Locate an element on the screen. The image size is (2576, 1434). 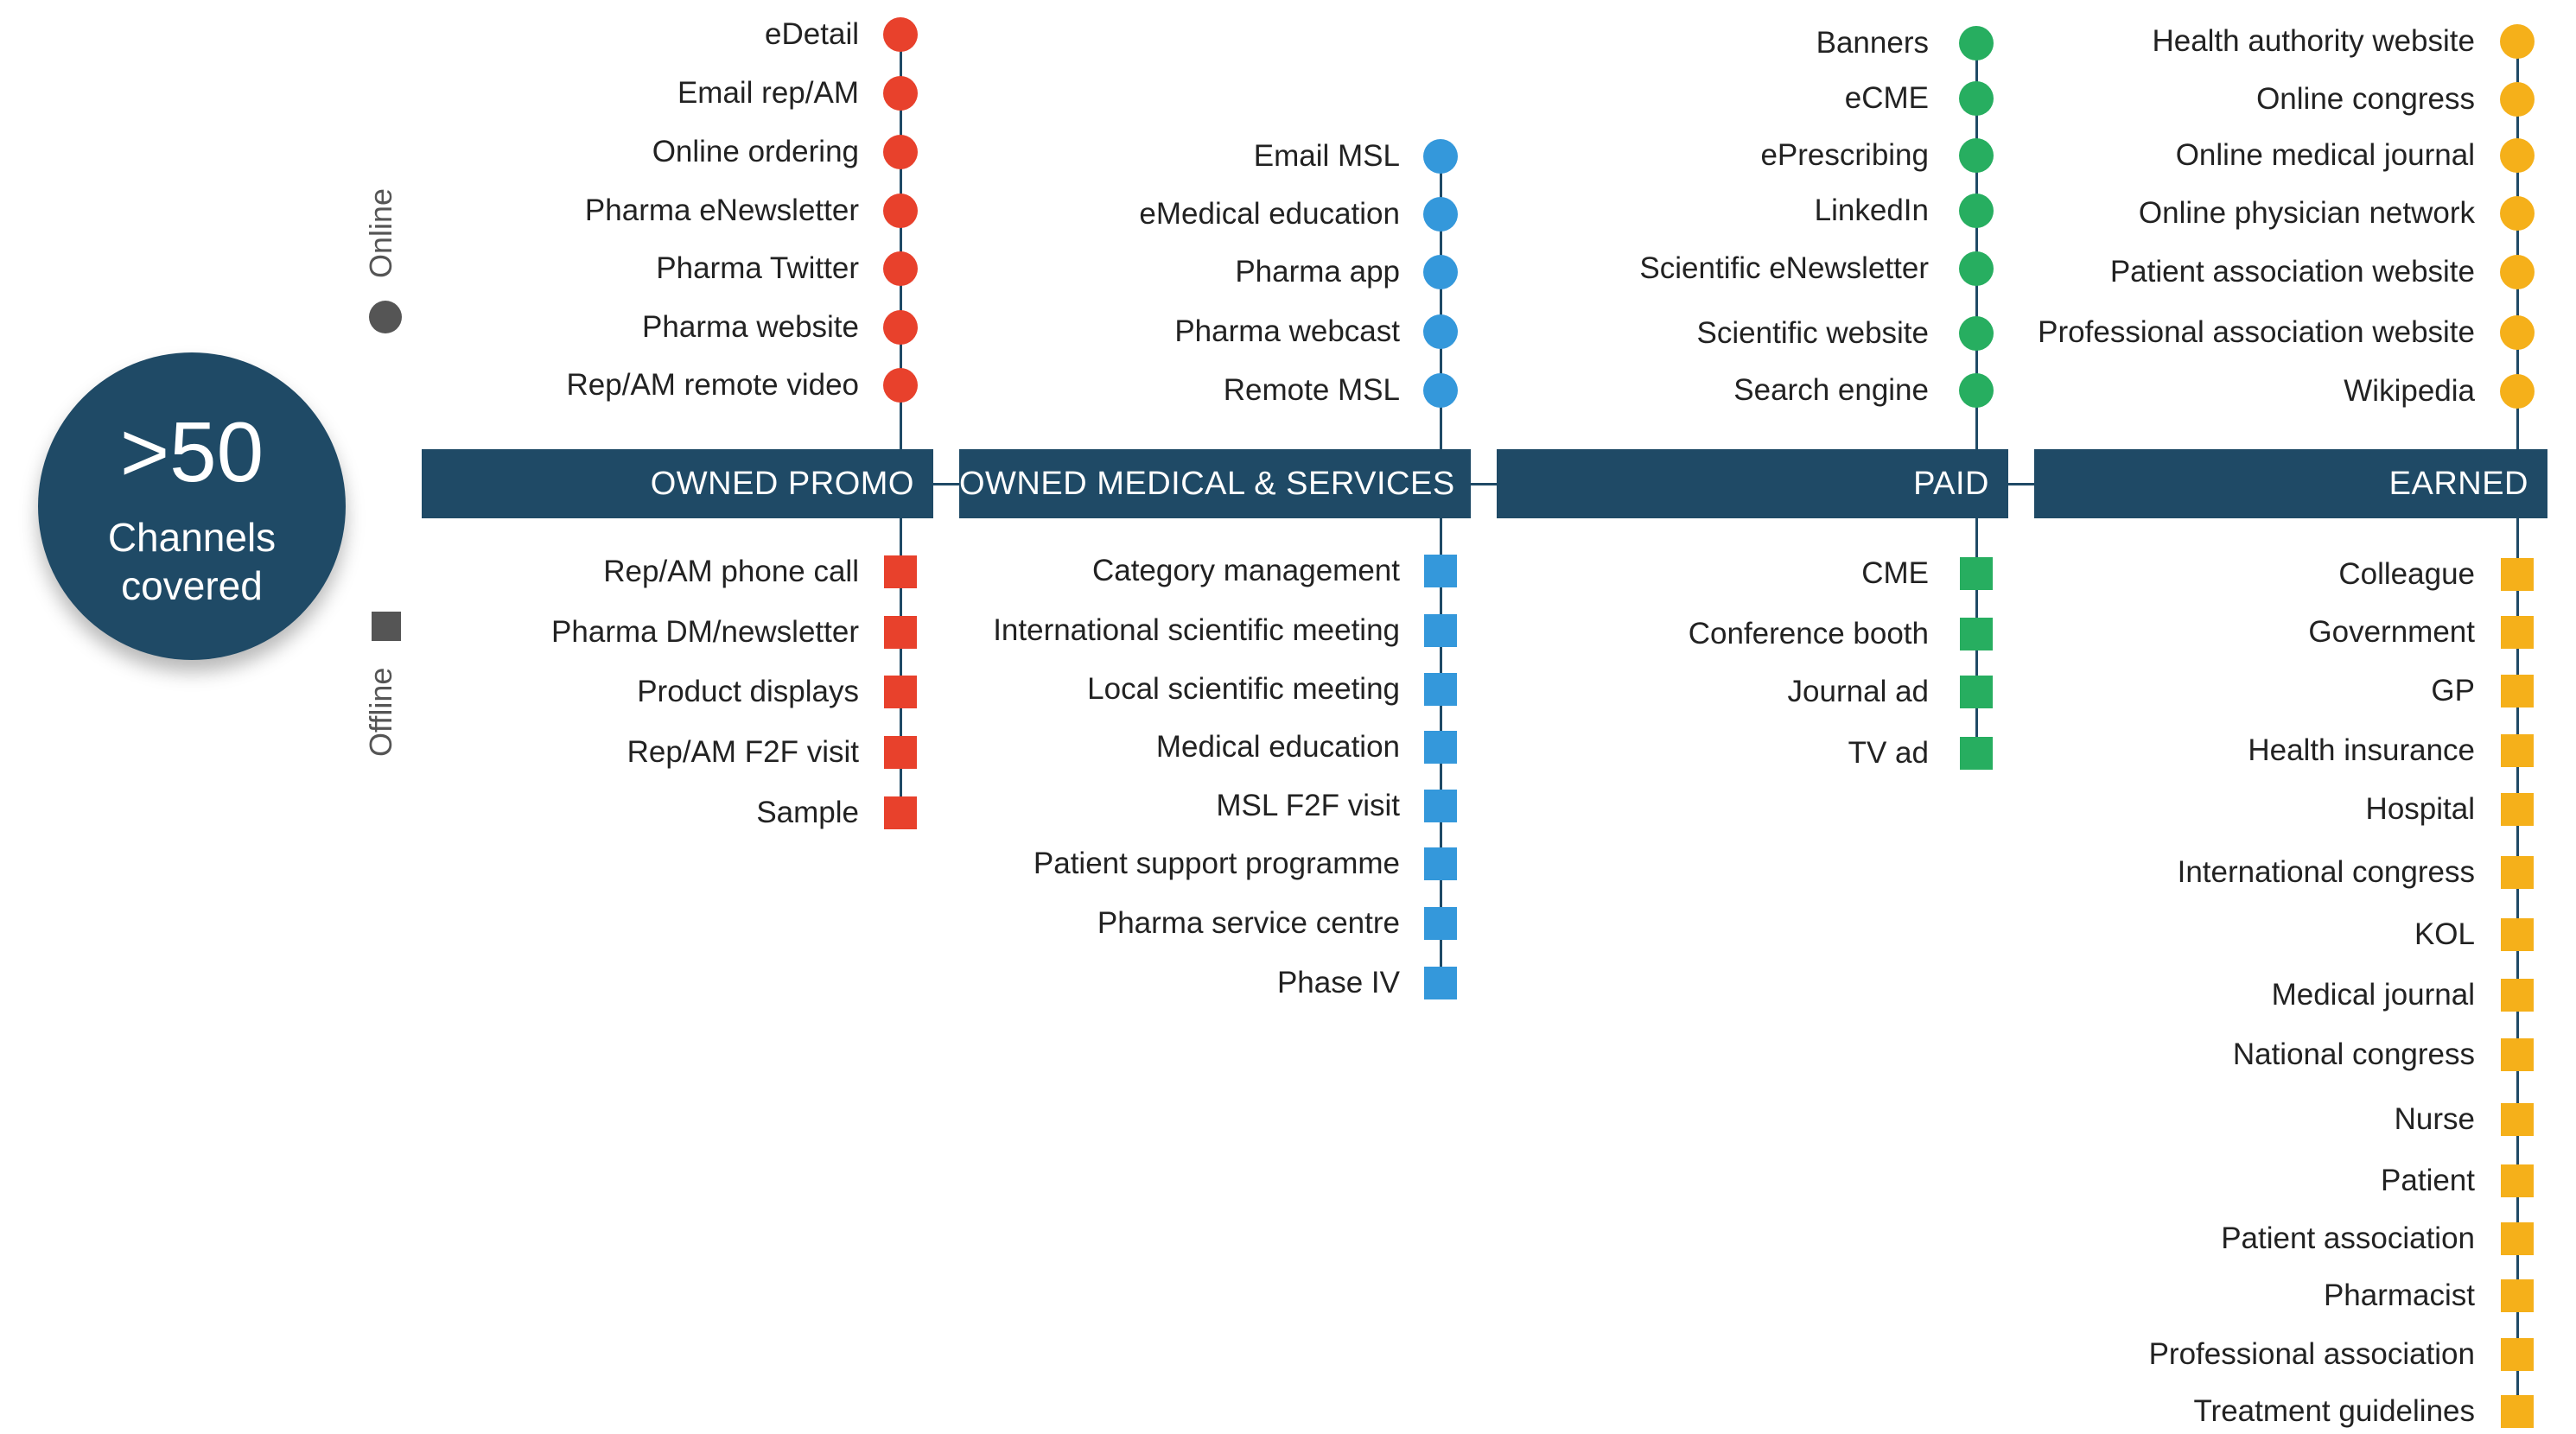
hub-caption: Channels covered is located at coordinates (192, 561).